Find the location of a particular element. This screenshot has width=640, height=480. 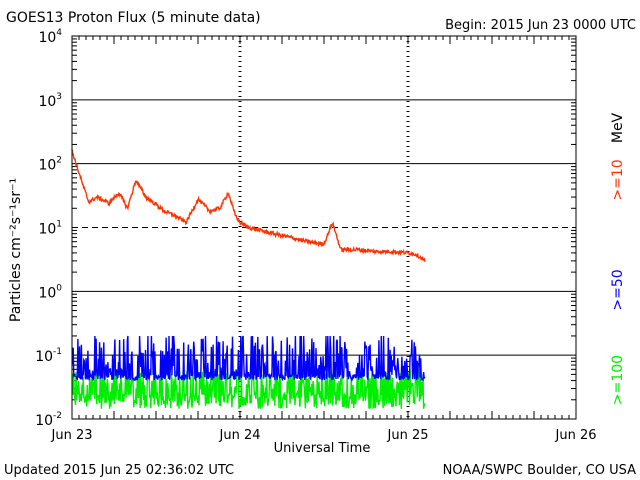

x-axis-label: Universal Time is located at coordinates (322, 448).